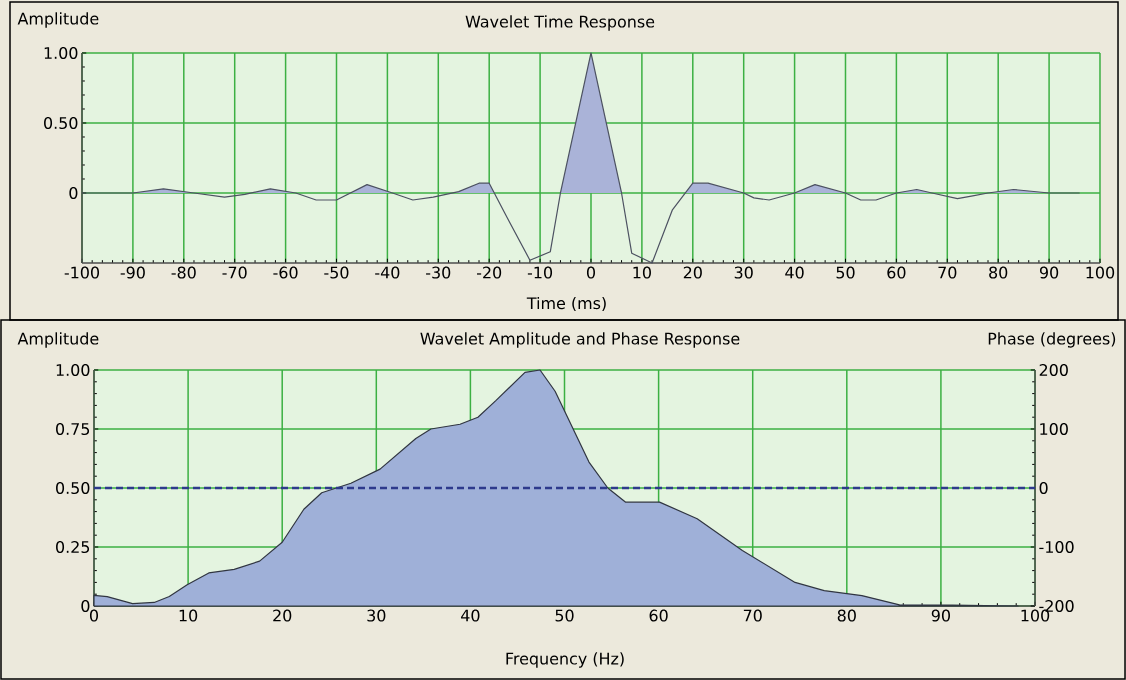 Image resolution: width=1126 pixels, height=680 pixels. What do you see at coordinates (1054, 429) in the screenshot?
I see `y2-tick-label: 100` at bounding box center [1054, 429].